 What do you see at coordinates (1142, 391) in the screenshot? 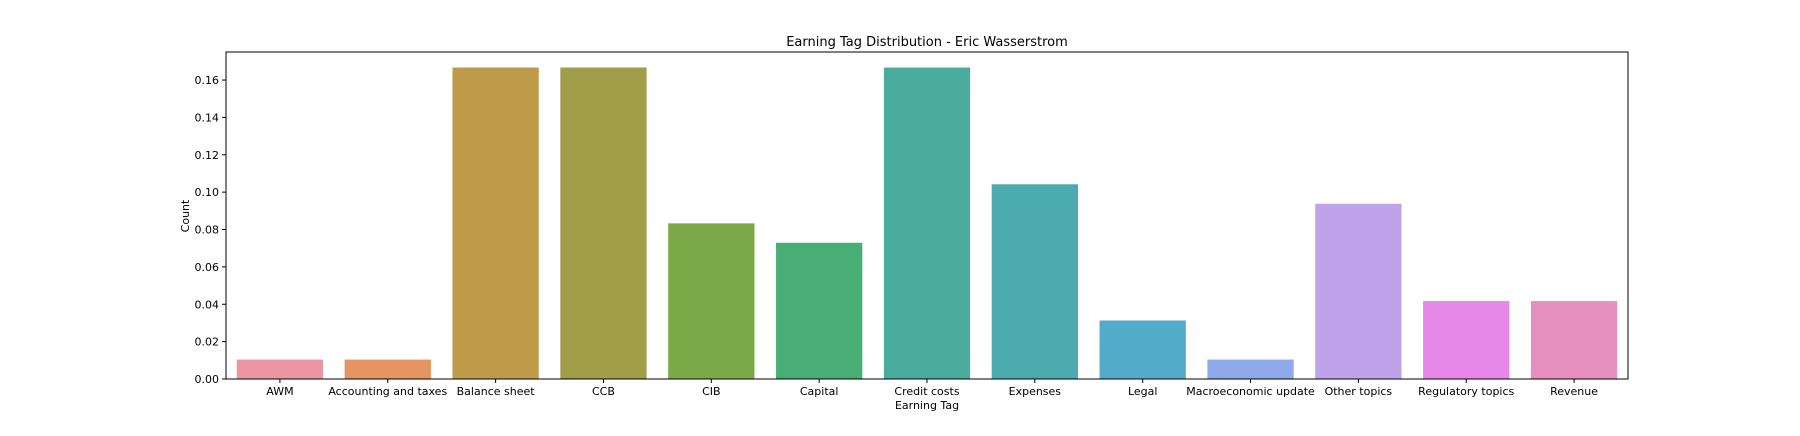
I see `x-tick-label: Legal` at bounding box center [1142, 391].